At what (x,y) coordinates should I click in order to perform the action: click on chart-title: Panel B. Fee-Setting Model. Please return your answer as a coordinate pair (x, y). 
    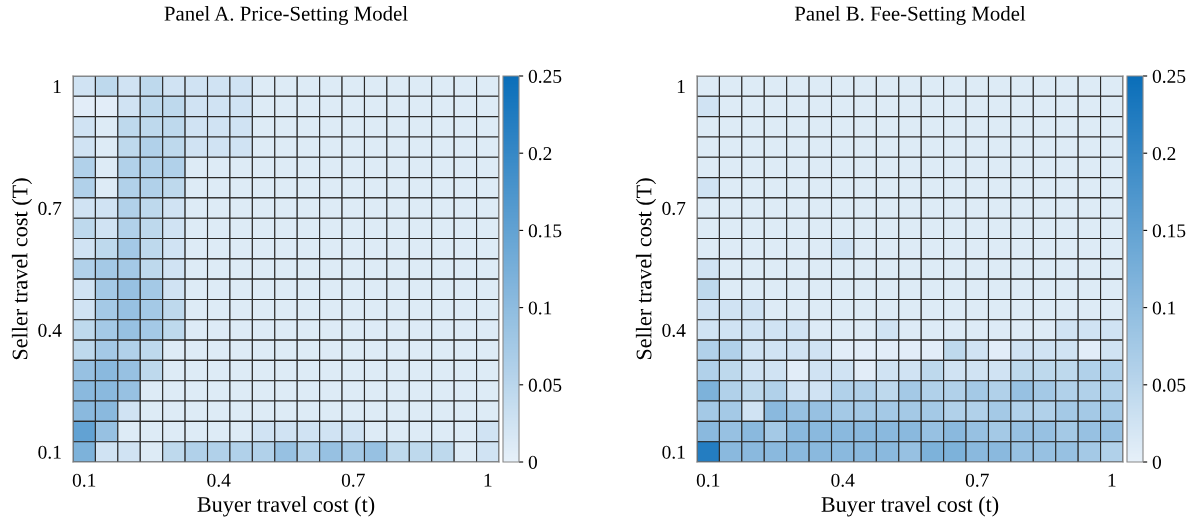
    Looking at the image, I should click on (910, 15).